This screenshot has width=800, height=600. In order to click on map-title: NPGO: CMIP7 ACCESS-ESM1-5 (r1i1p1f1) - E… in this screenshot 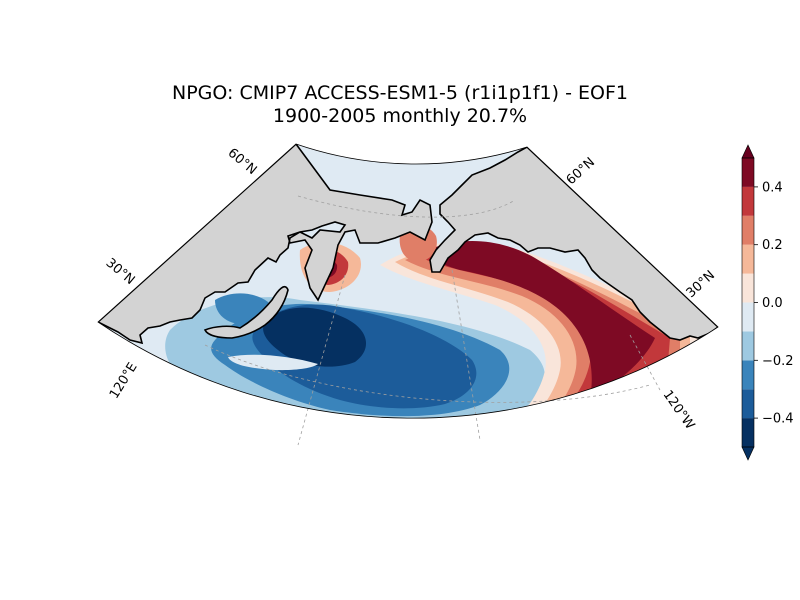, I will do `click(400, 93)`.